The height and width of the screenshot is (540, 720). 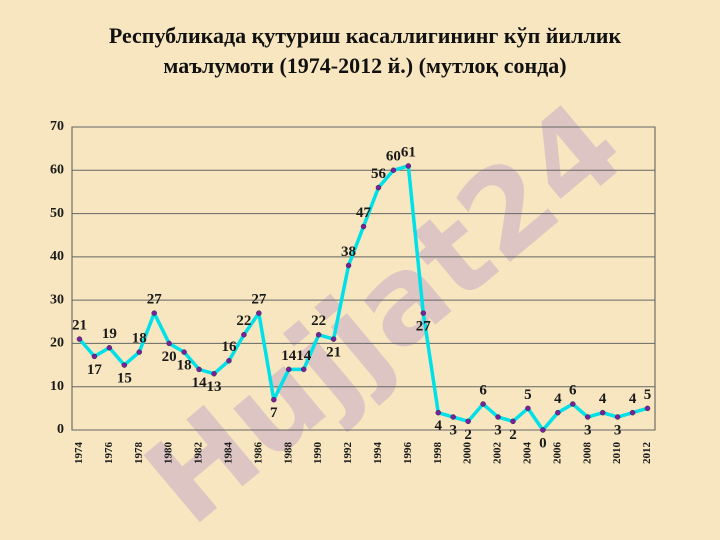 What do you see at coordinates (288, 453) in the screenshot?
I see `x-tick-label: 1988` at bounding box center [288, 453].